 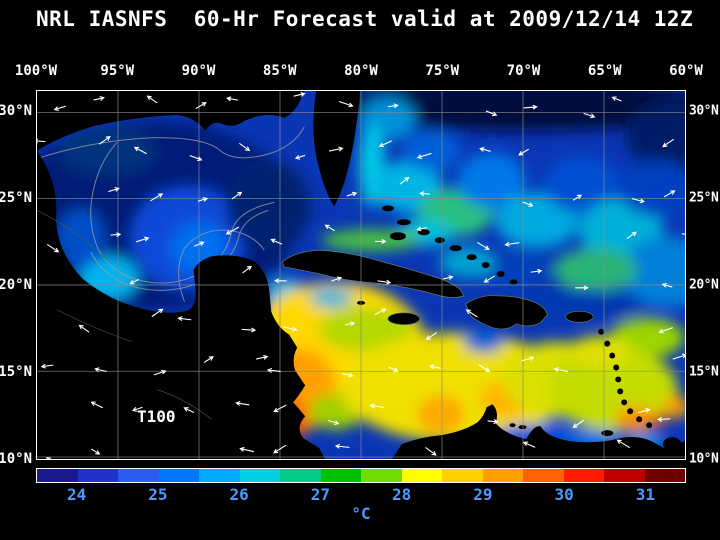 I want to click on land-contours, so click(x=124, y=314).